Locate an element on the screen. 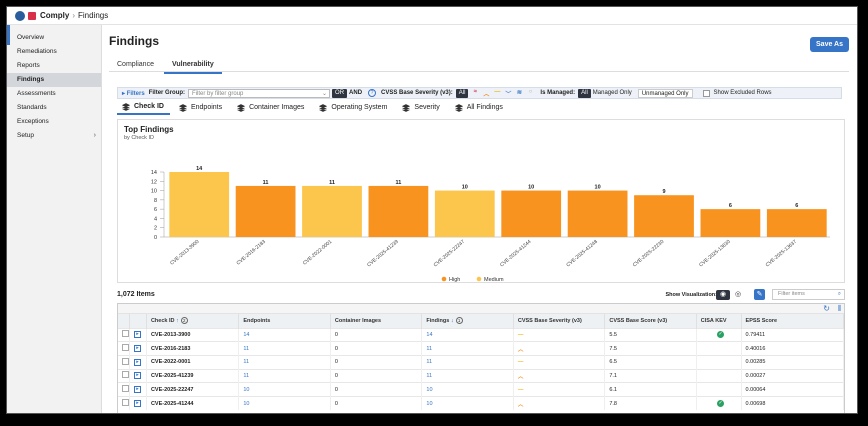 This screenshot has width=868, height=426. legend-label: Medium is located at coordinates (494, 280).